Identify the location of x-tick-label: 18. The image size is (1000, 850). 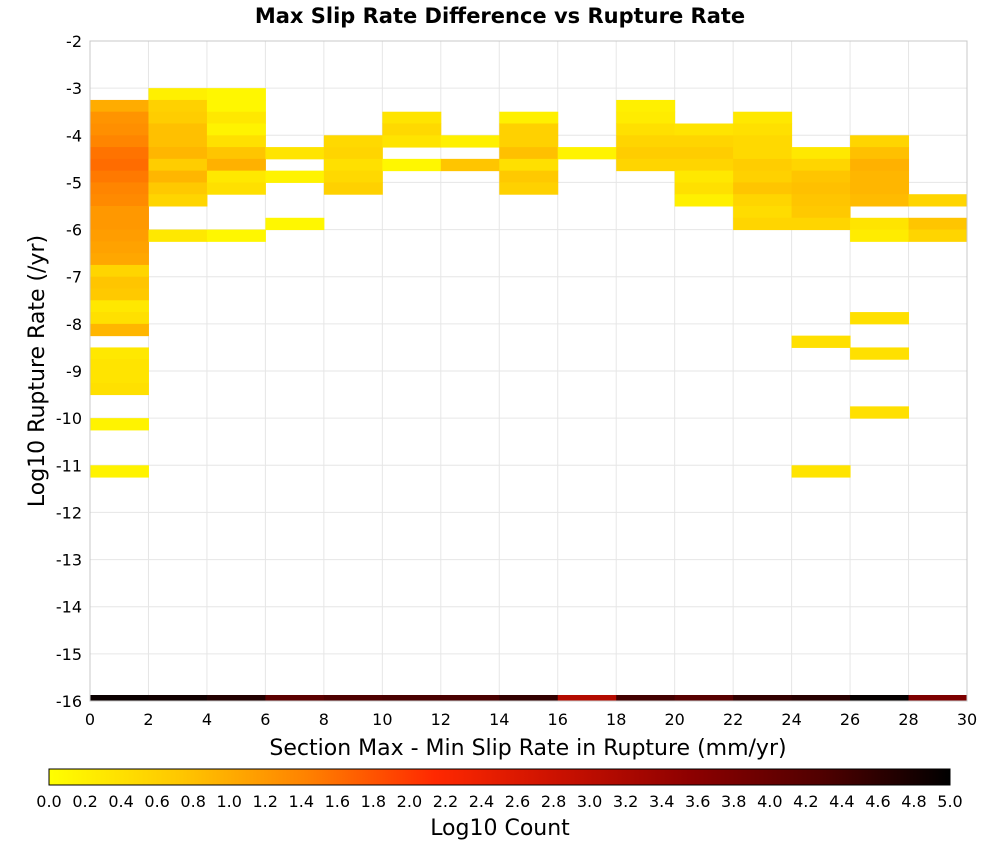
(616, 719).